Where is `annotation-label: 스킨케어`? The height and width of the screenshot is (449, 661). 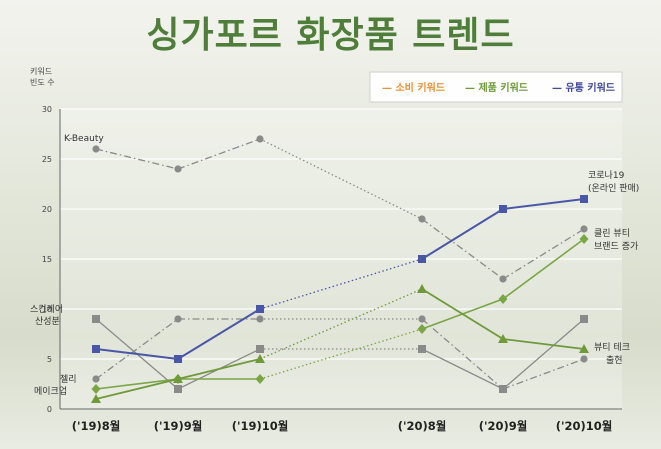 annotation-label: 스킨케어 is located at coordinates (46, 309).